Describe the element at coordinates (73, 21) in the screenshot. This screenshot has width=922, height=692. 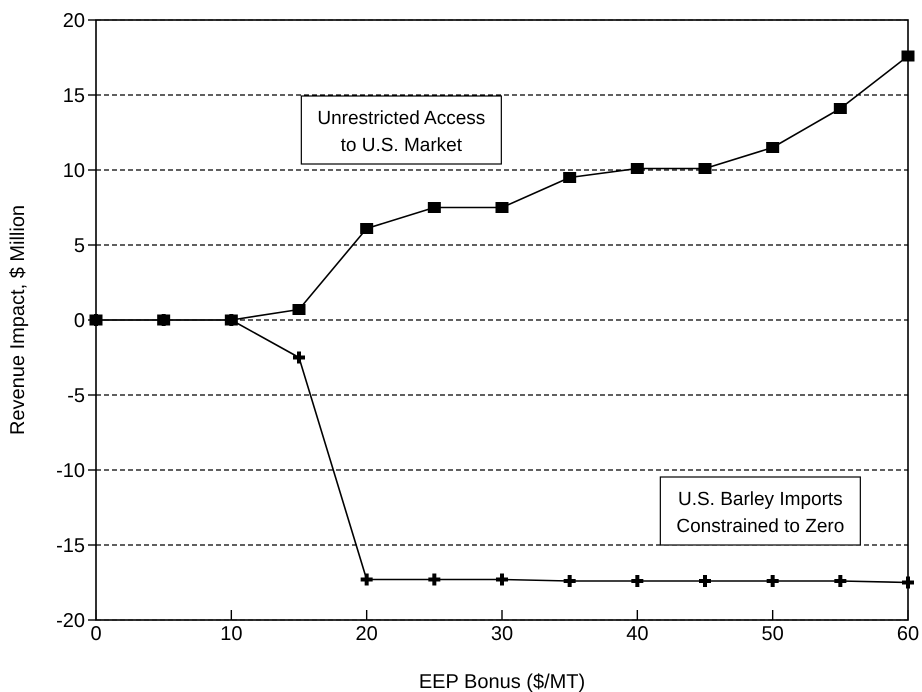
I see `y-tick-label: 20` at that location.